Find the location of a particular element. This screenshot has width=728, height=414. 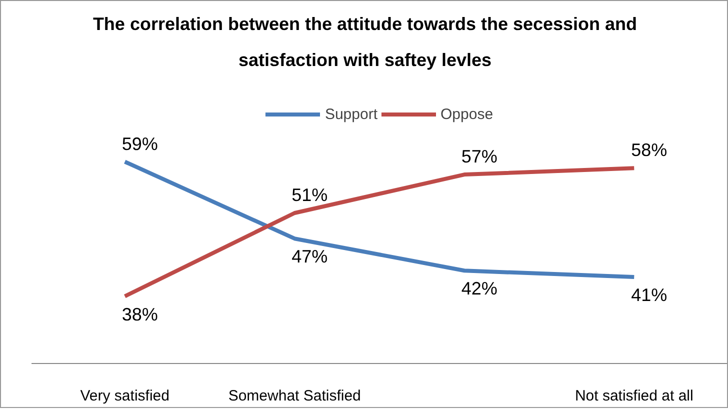

data-label: 58% is located at coordinates (649, 150).